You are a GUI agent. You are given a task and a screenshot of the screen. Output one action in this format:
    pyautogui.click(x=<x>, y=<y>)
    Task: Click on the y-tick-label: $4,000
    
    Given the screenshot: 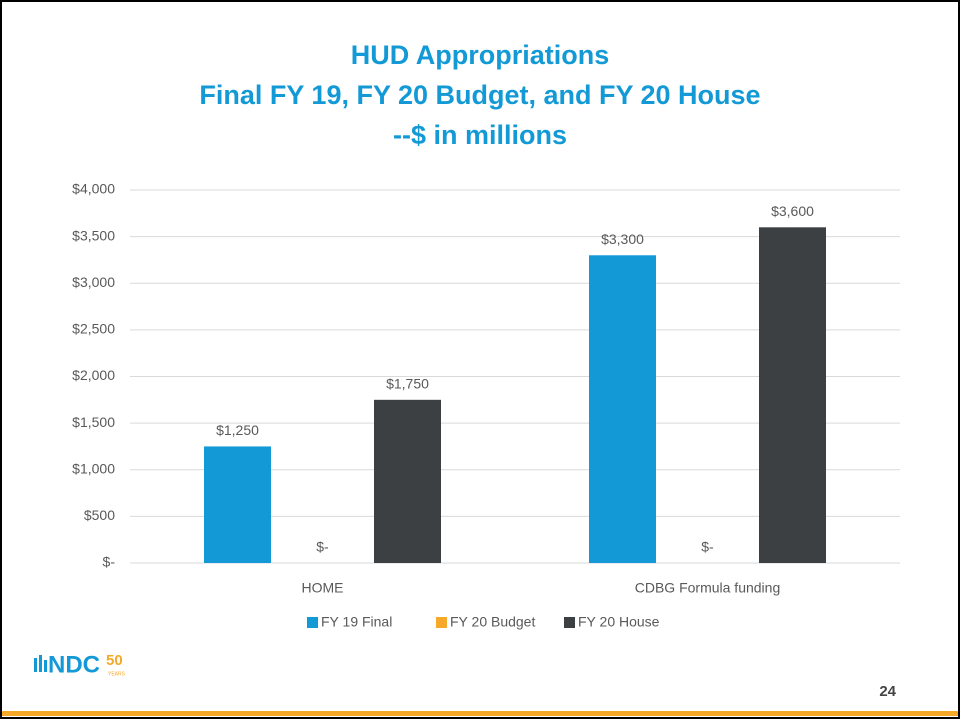 What is the action you would take?
    pyautogui.click(x=93, y=189)
    